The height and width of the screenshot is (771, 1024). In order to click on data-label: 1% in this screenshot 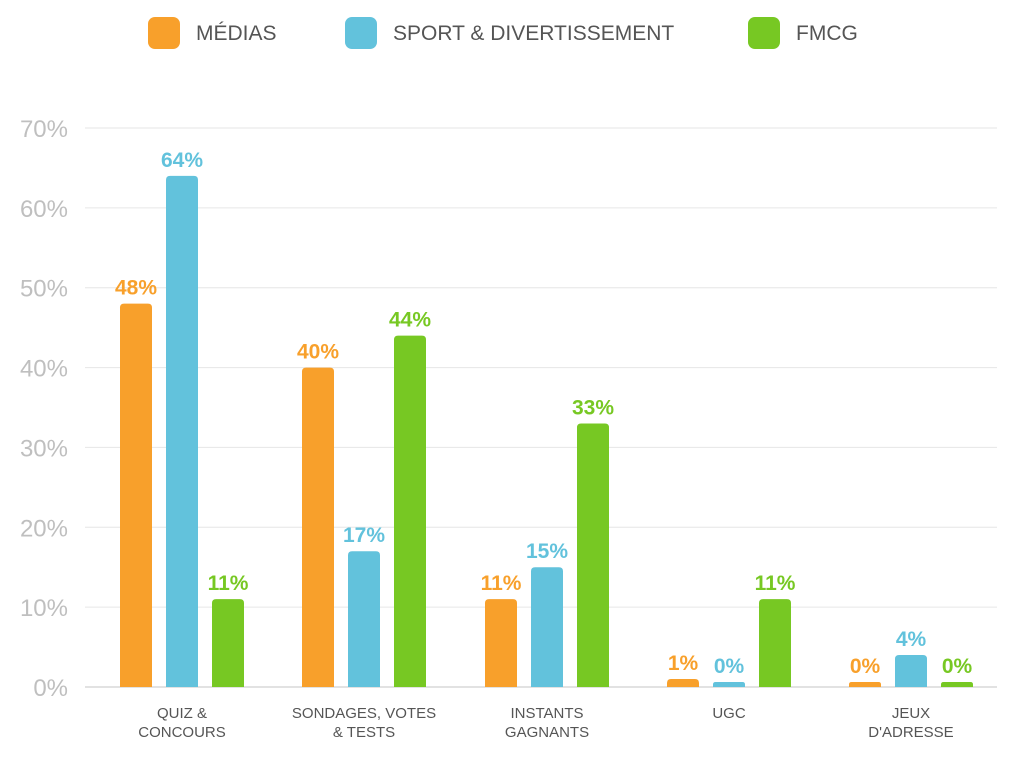, I will do `click(683, 663)`.